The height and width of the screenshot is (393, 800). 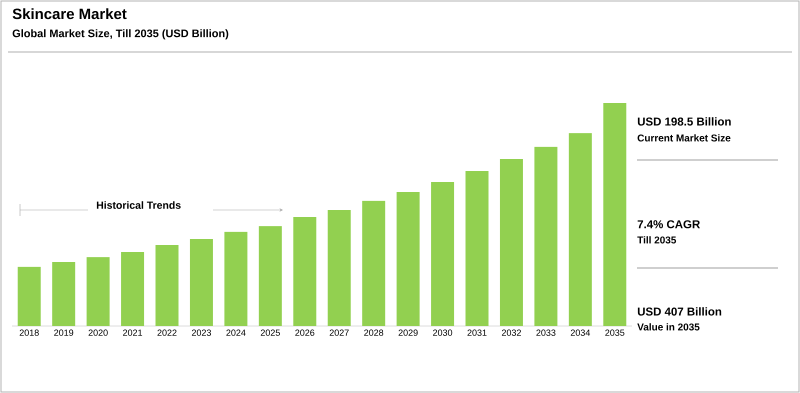 What do you see at coordinates (374, 333) in the screenshot?
I see `x-tick-label: 2028` at bounding box center [374, 333].